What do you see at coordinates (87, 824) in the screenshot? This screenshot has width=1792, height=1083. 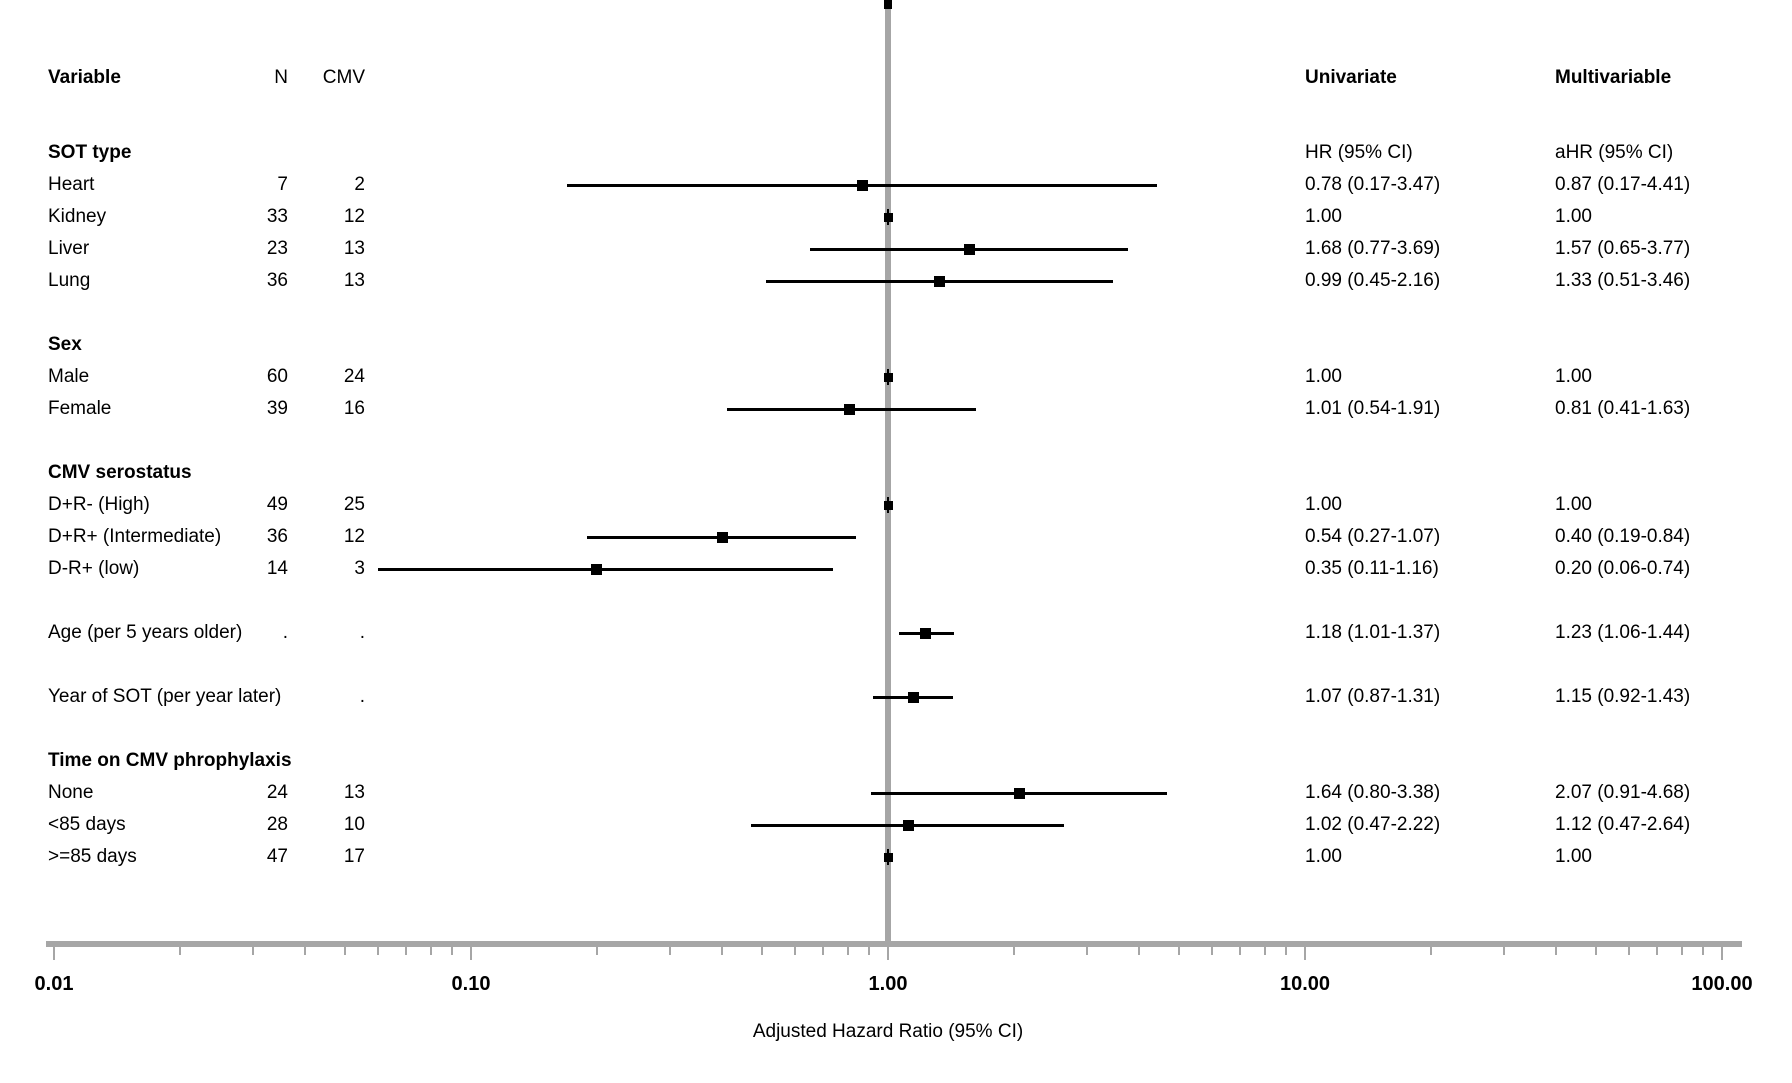 I see `row-label: <85 days` at bounding box center [87, 824].